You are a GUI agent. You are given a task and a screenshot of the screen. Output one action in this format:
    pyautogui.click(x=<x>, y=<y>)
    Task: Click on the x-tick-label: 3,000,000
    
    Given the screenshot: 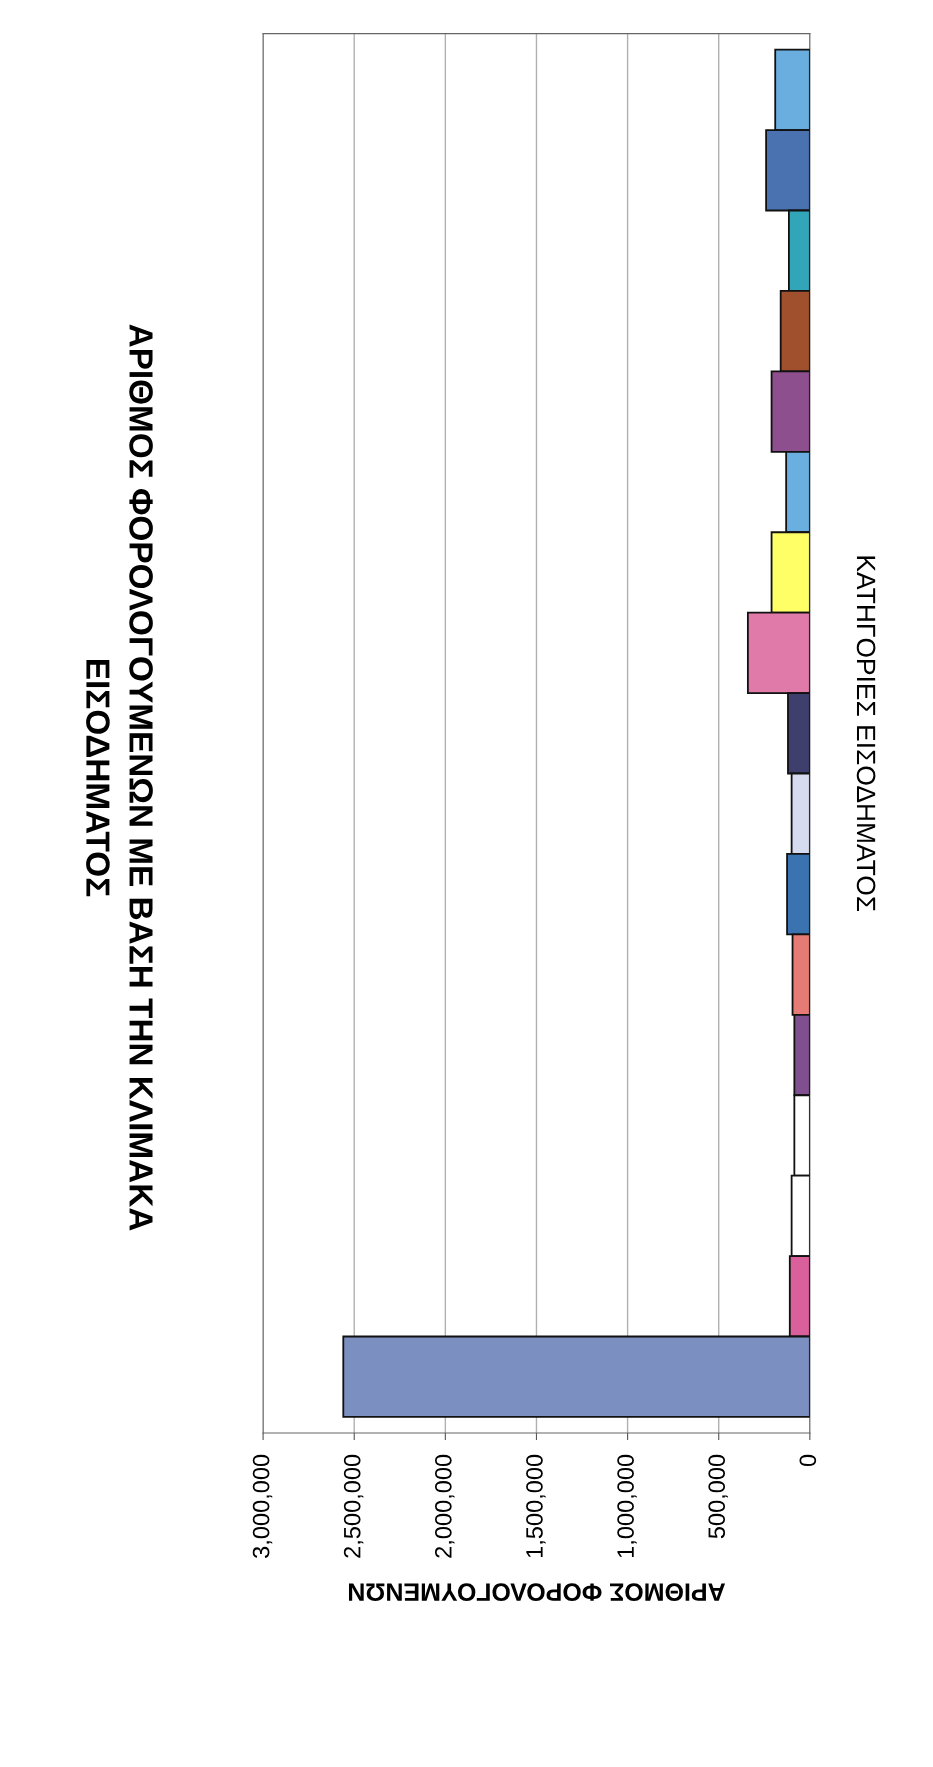 What is the action you would take?
    pyautogui.click(x=262, y=1506)
    